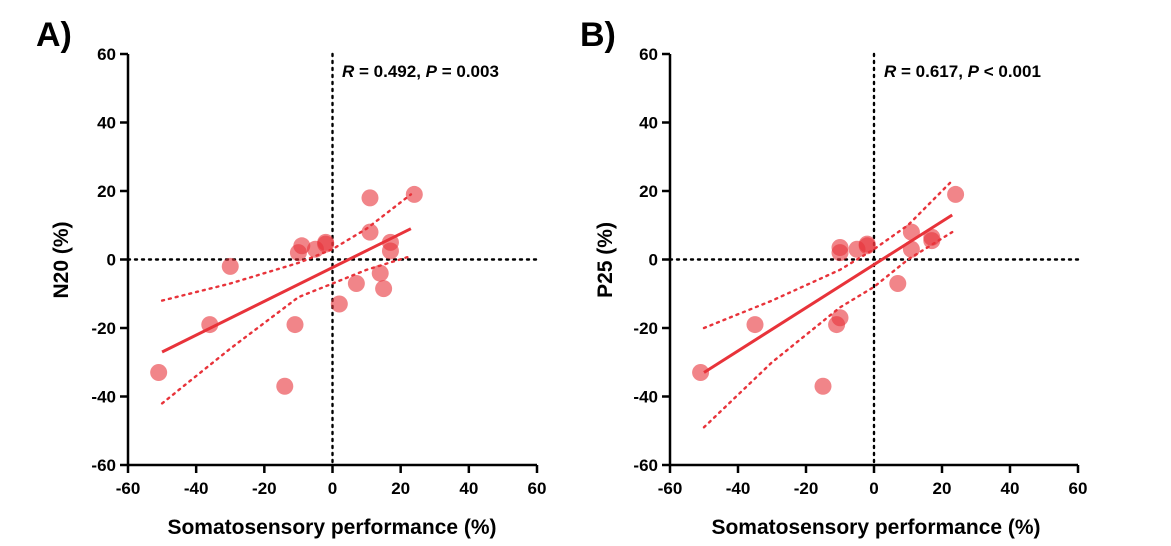 The width and height of the screenshot is (1171, 546). Describe the element at coordinates (286, 290) in the screenshot. I see `regression-line` at that location.